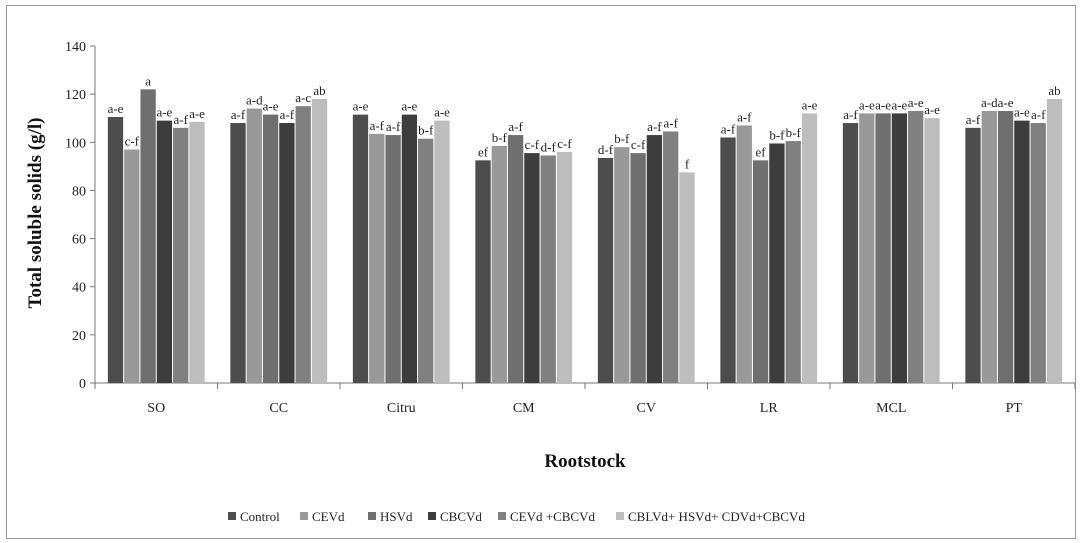 The height and width of the screenshot is (543, 1083). Describe the element at coordinates (552, 516) in the screenshot. I see `legend-label: CEVd +CBCVd` at that location.